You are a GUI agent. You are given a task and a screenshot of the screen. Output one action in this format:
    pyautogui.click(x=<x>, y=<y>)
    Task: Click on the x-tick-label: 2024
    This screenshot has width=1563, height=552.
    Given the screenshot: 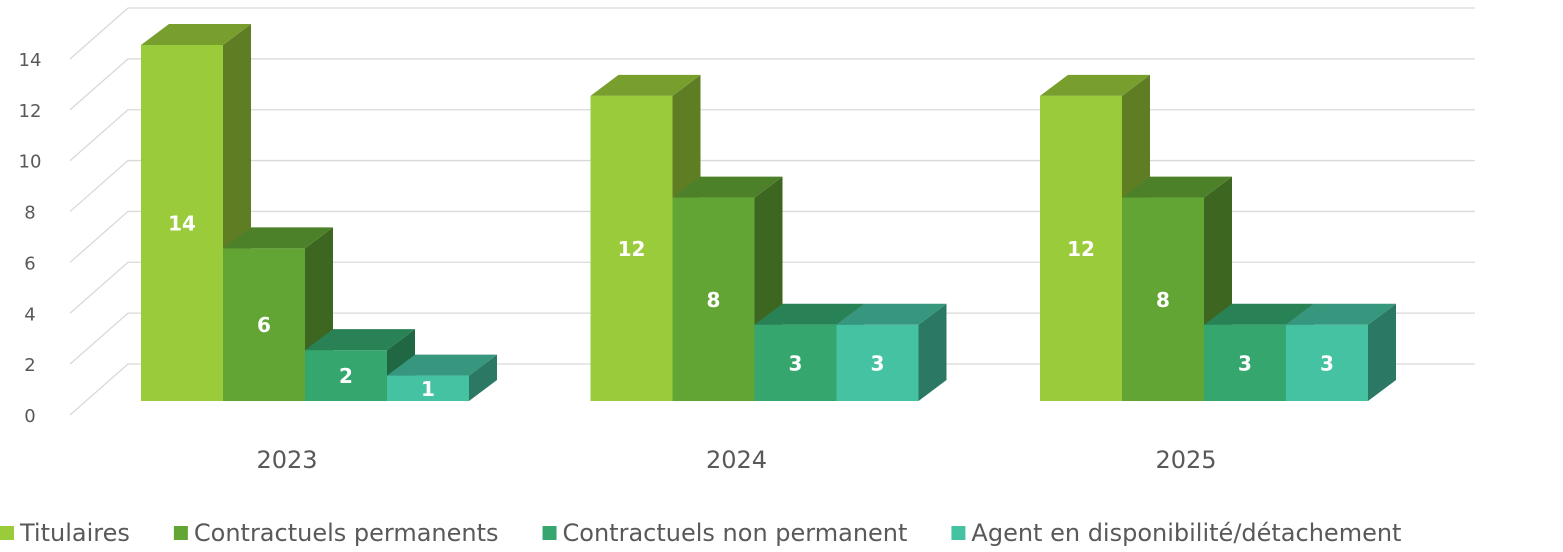 What is the action you would take?
    pyautogui.click(x=736, y=460)
    